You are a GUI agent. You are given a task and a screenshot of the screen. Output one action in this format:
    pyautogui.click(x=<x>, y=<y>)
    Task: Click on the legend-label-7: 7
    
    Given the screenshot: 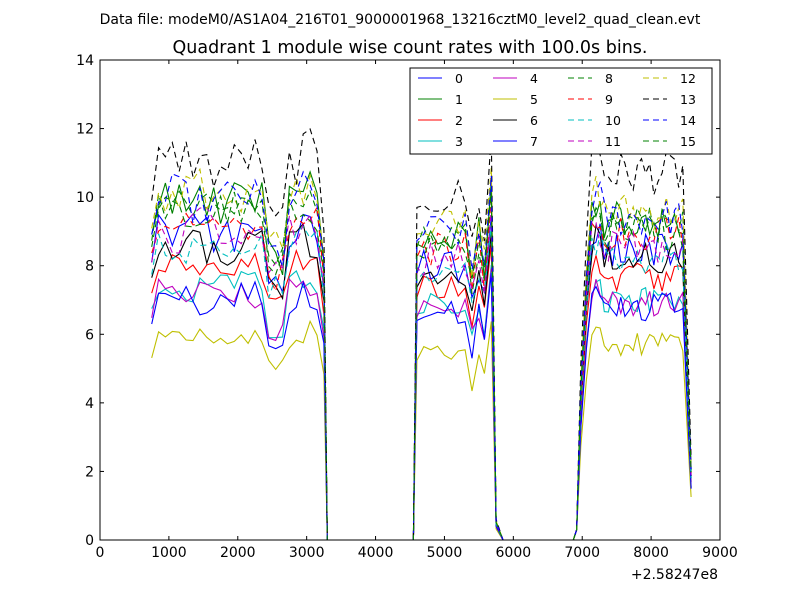 What is the action you would take?
    pyautogui.click(x=534, y=141)
    